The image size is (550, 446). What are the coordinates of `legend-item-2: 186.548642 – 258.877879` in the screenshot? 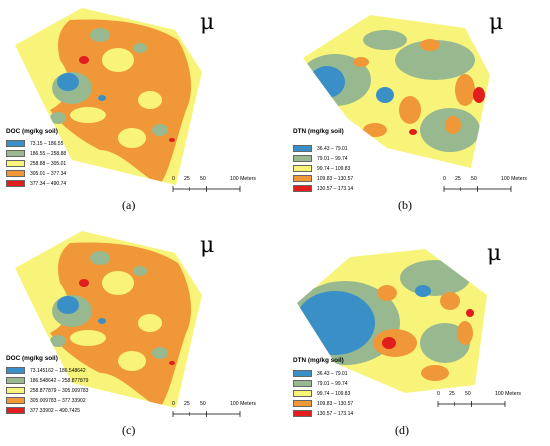 It's located at (47, 380).